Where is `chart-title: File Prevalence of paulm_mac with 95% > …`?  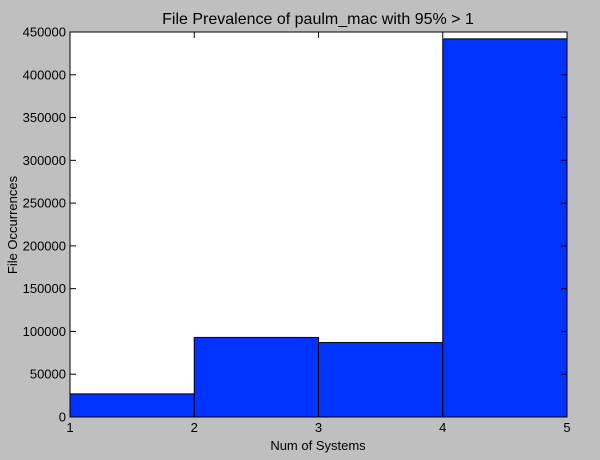
chart-title: File Prevalence of paulm_mac with 95% > … is located at coordinates (318, 19).